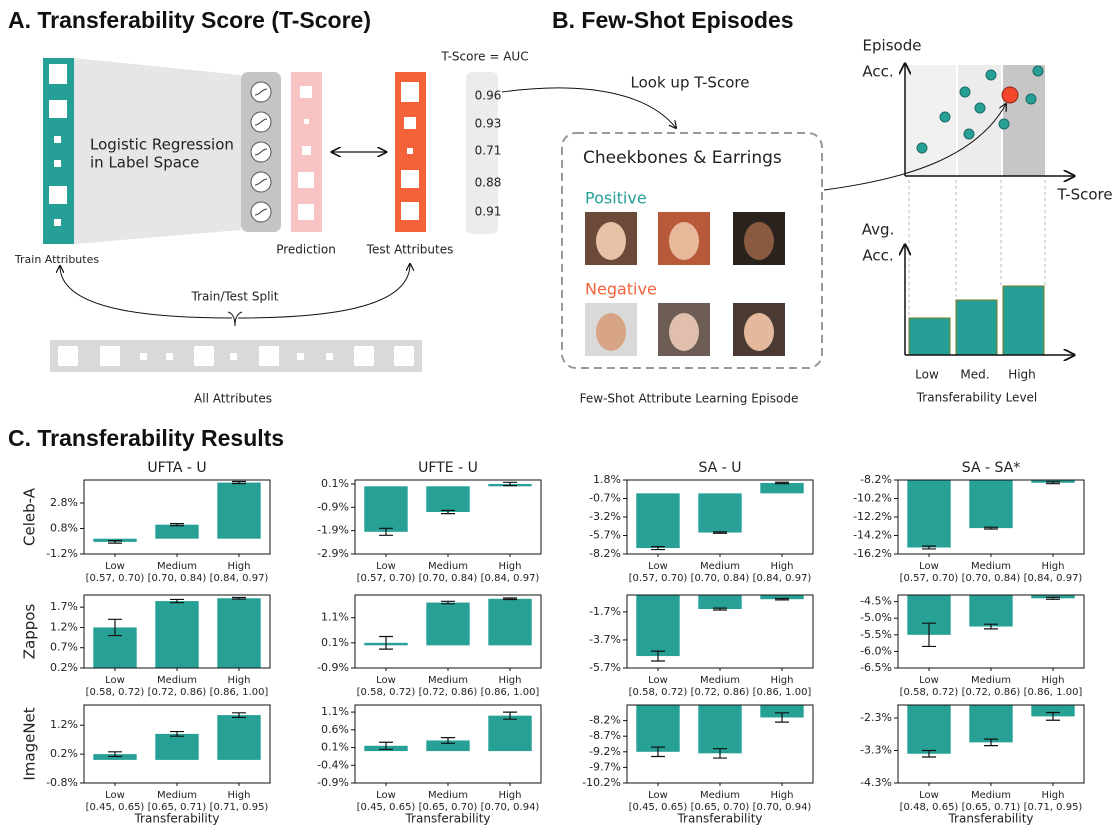 The height and width of the screenshot is (827, 1119). Describe the element at coordinates (64, 502) in the screenshot. I see `y-tick-label: 2.8%` at that location.